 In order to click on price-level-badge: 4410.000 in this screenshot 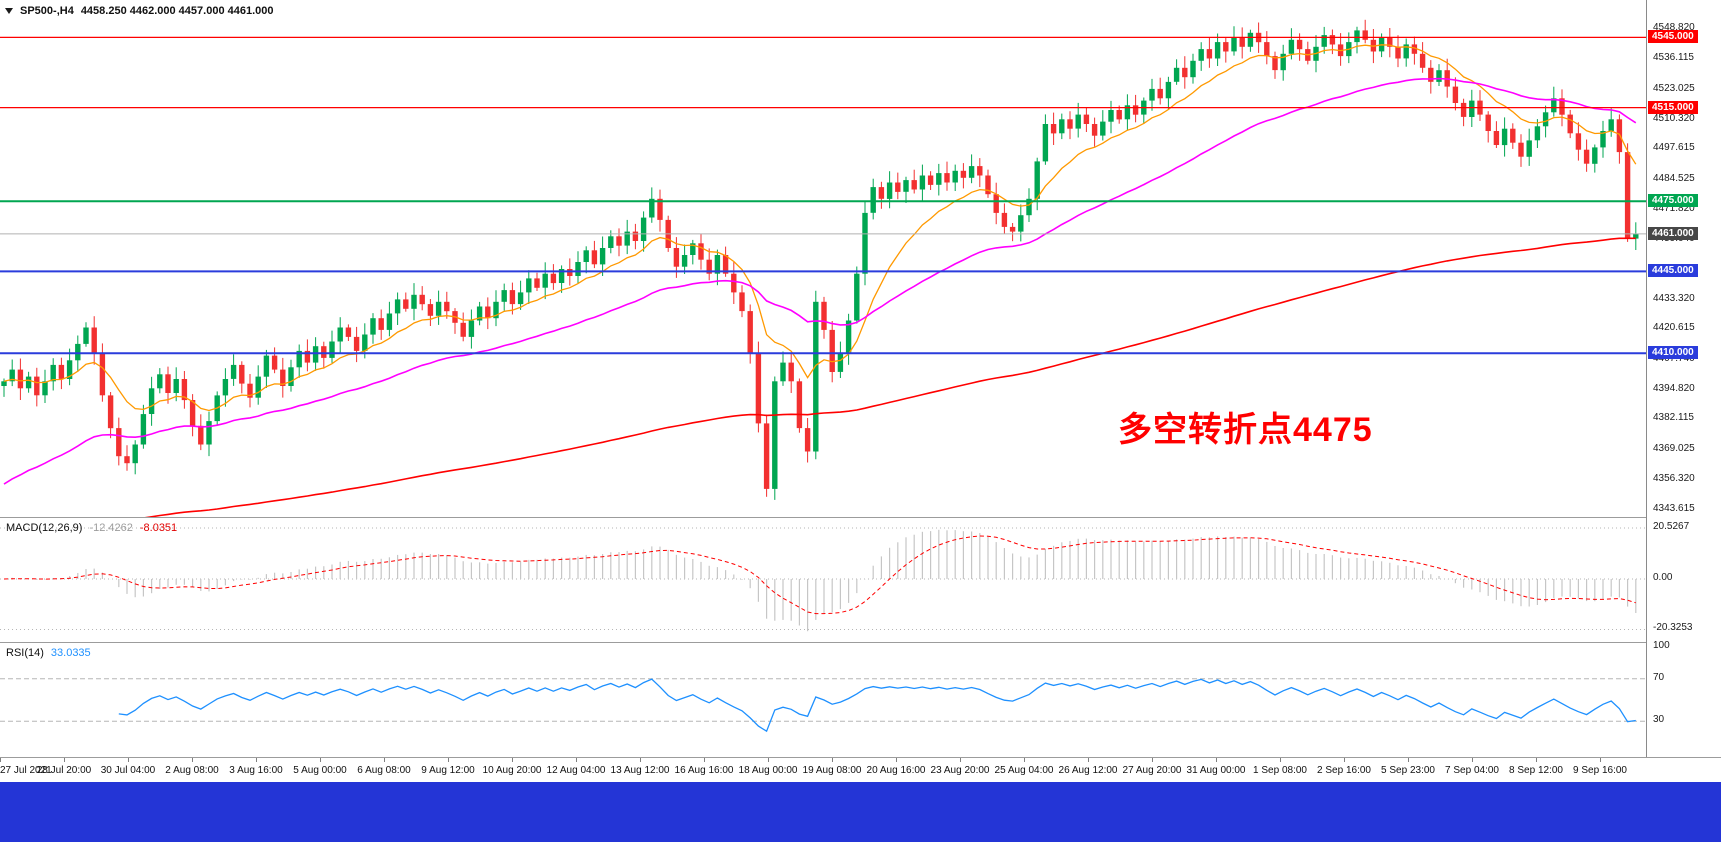, I will do `click(1673, 352)`.